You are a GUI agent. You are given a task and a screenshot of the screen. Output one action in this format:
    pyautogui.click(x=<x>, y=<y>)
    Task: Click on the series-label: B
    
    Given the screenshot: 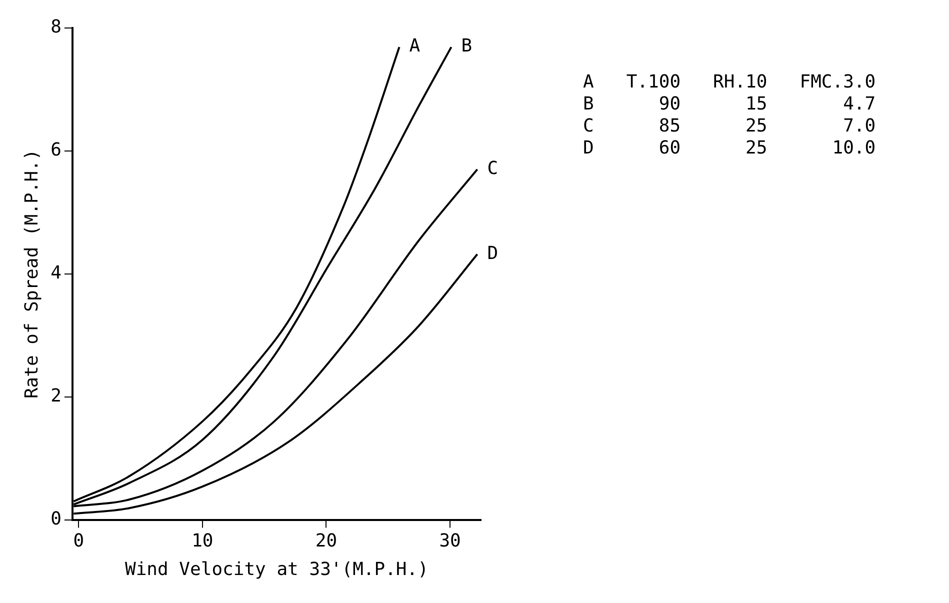 What is the action you would take?
    pyautogui.click(x=466, y=46)
    